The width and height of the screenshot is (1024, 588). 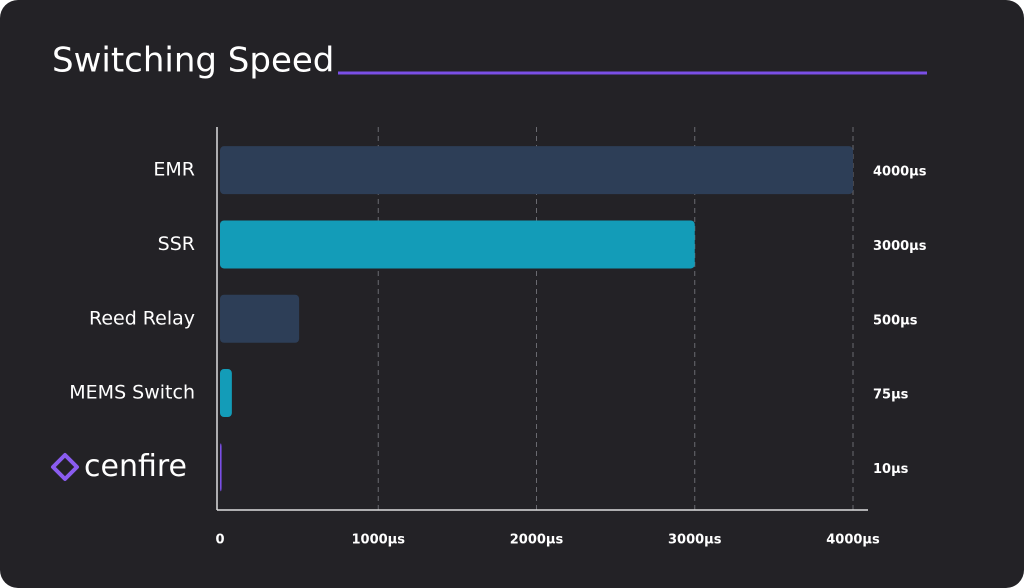 I want to click on y-tick-label: Reed Relay, so click(x=142, y=318).